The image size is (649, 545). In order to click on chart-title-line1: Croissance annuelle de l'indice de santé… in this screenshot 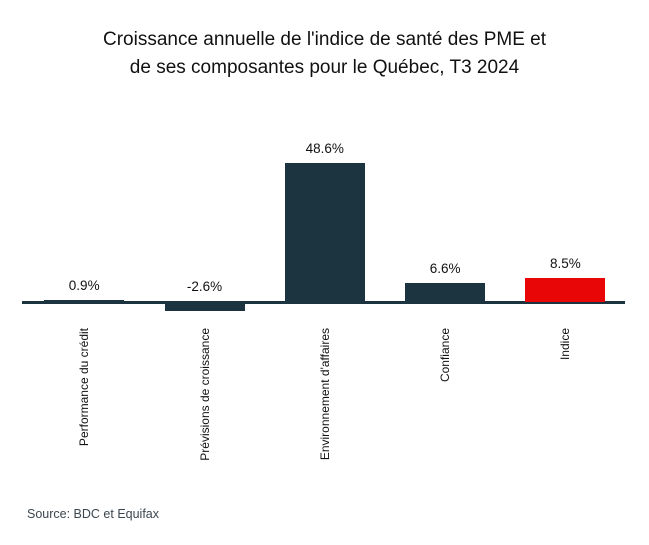, I will do `click(324, 39)`.